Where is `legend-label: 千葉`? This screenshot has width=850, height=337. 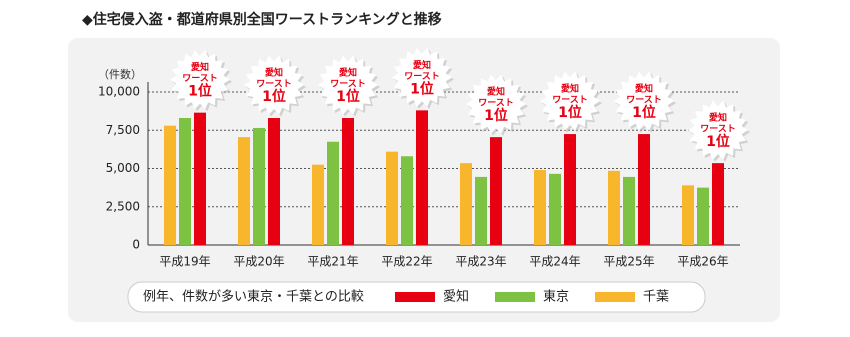 legend-label: 千葉 is located at coordinates (656, 297).